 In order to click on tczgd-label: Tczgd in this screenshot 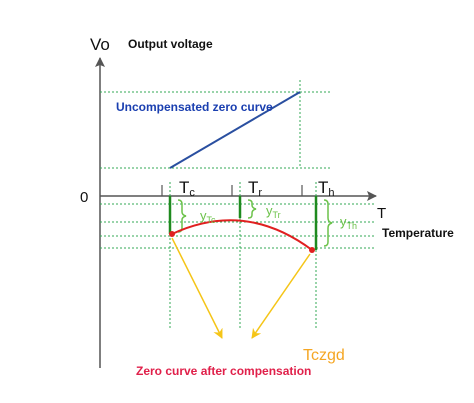, I will do `click(324, 355)`.